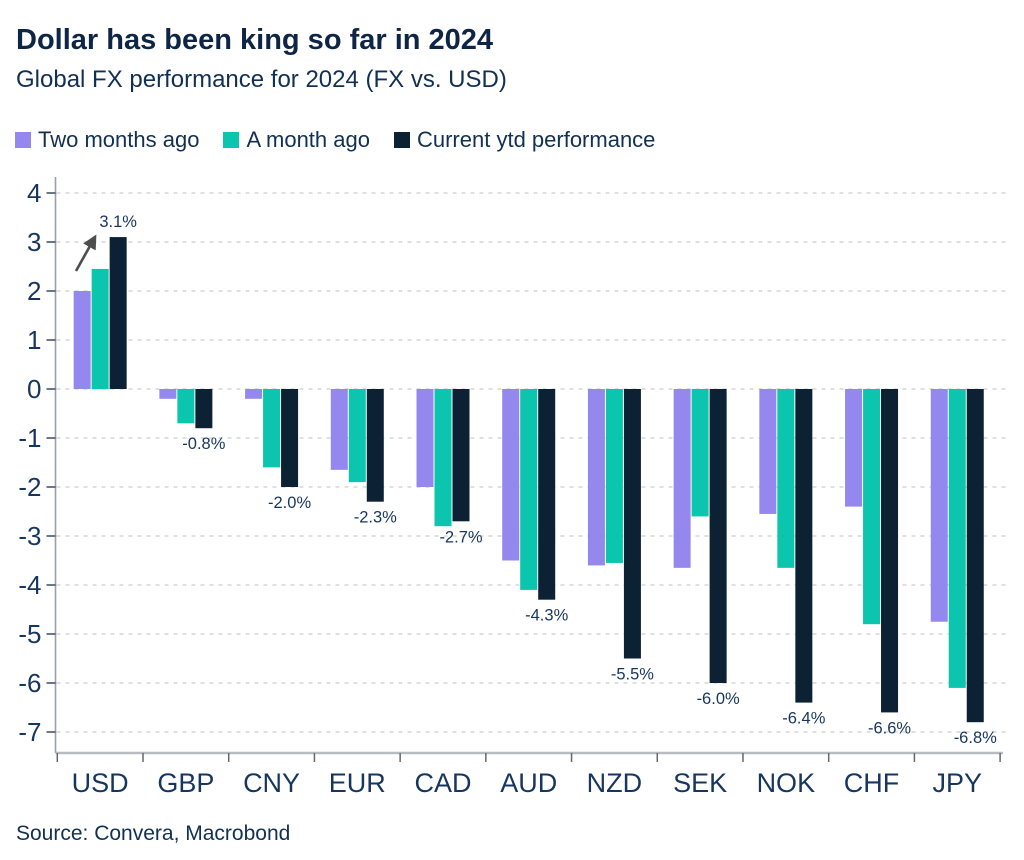 This screenshot has height=860, width=1024. I want to click on category-label-SEK: SEK, so click(700, 783).